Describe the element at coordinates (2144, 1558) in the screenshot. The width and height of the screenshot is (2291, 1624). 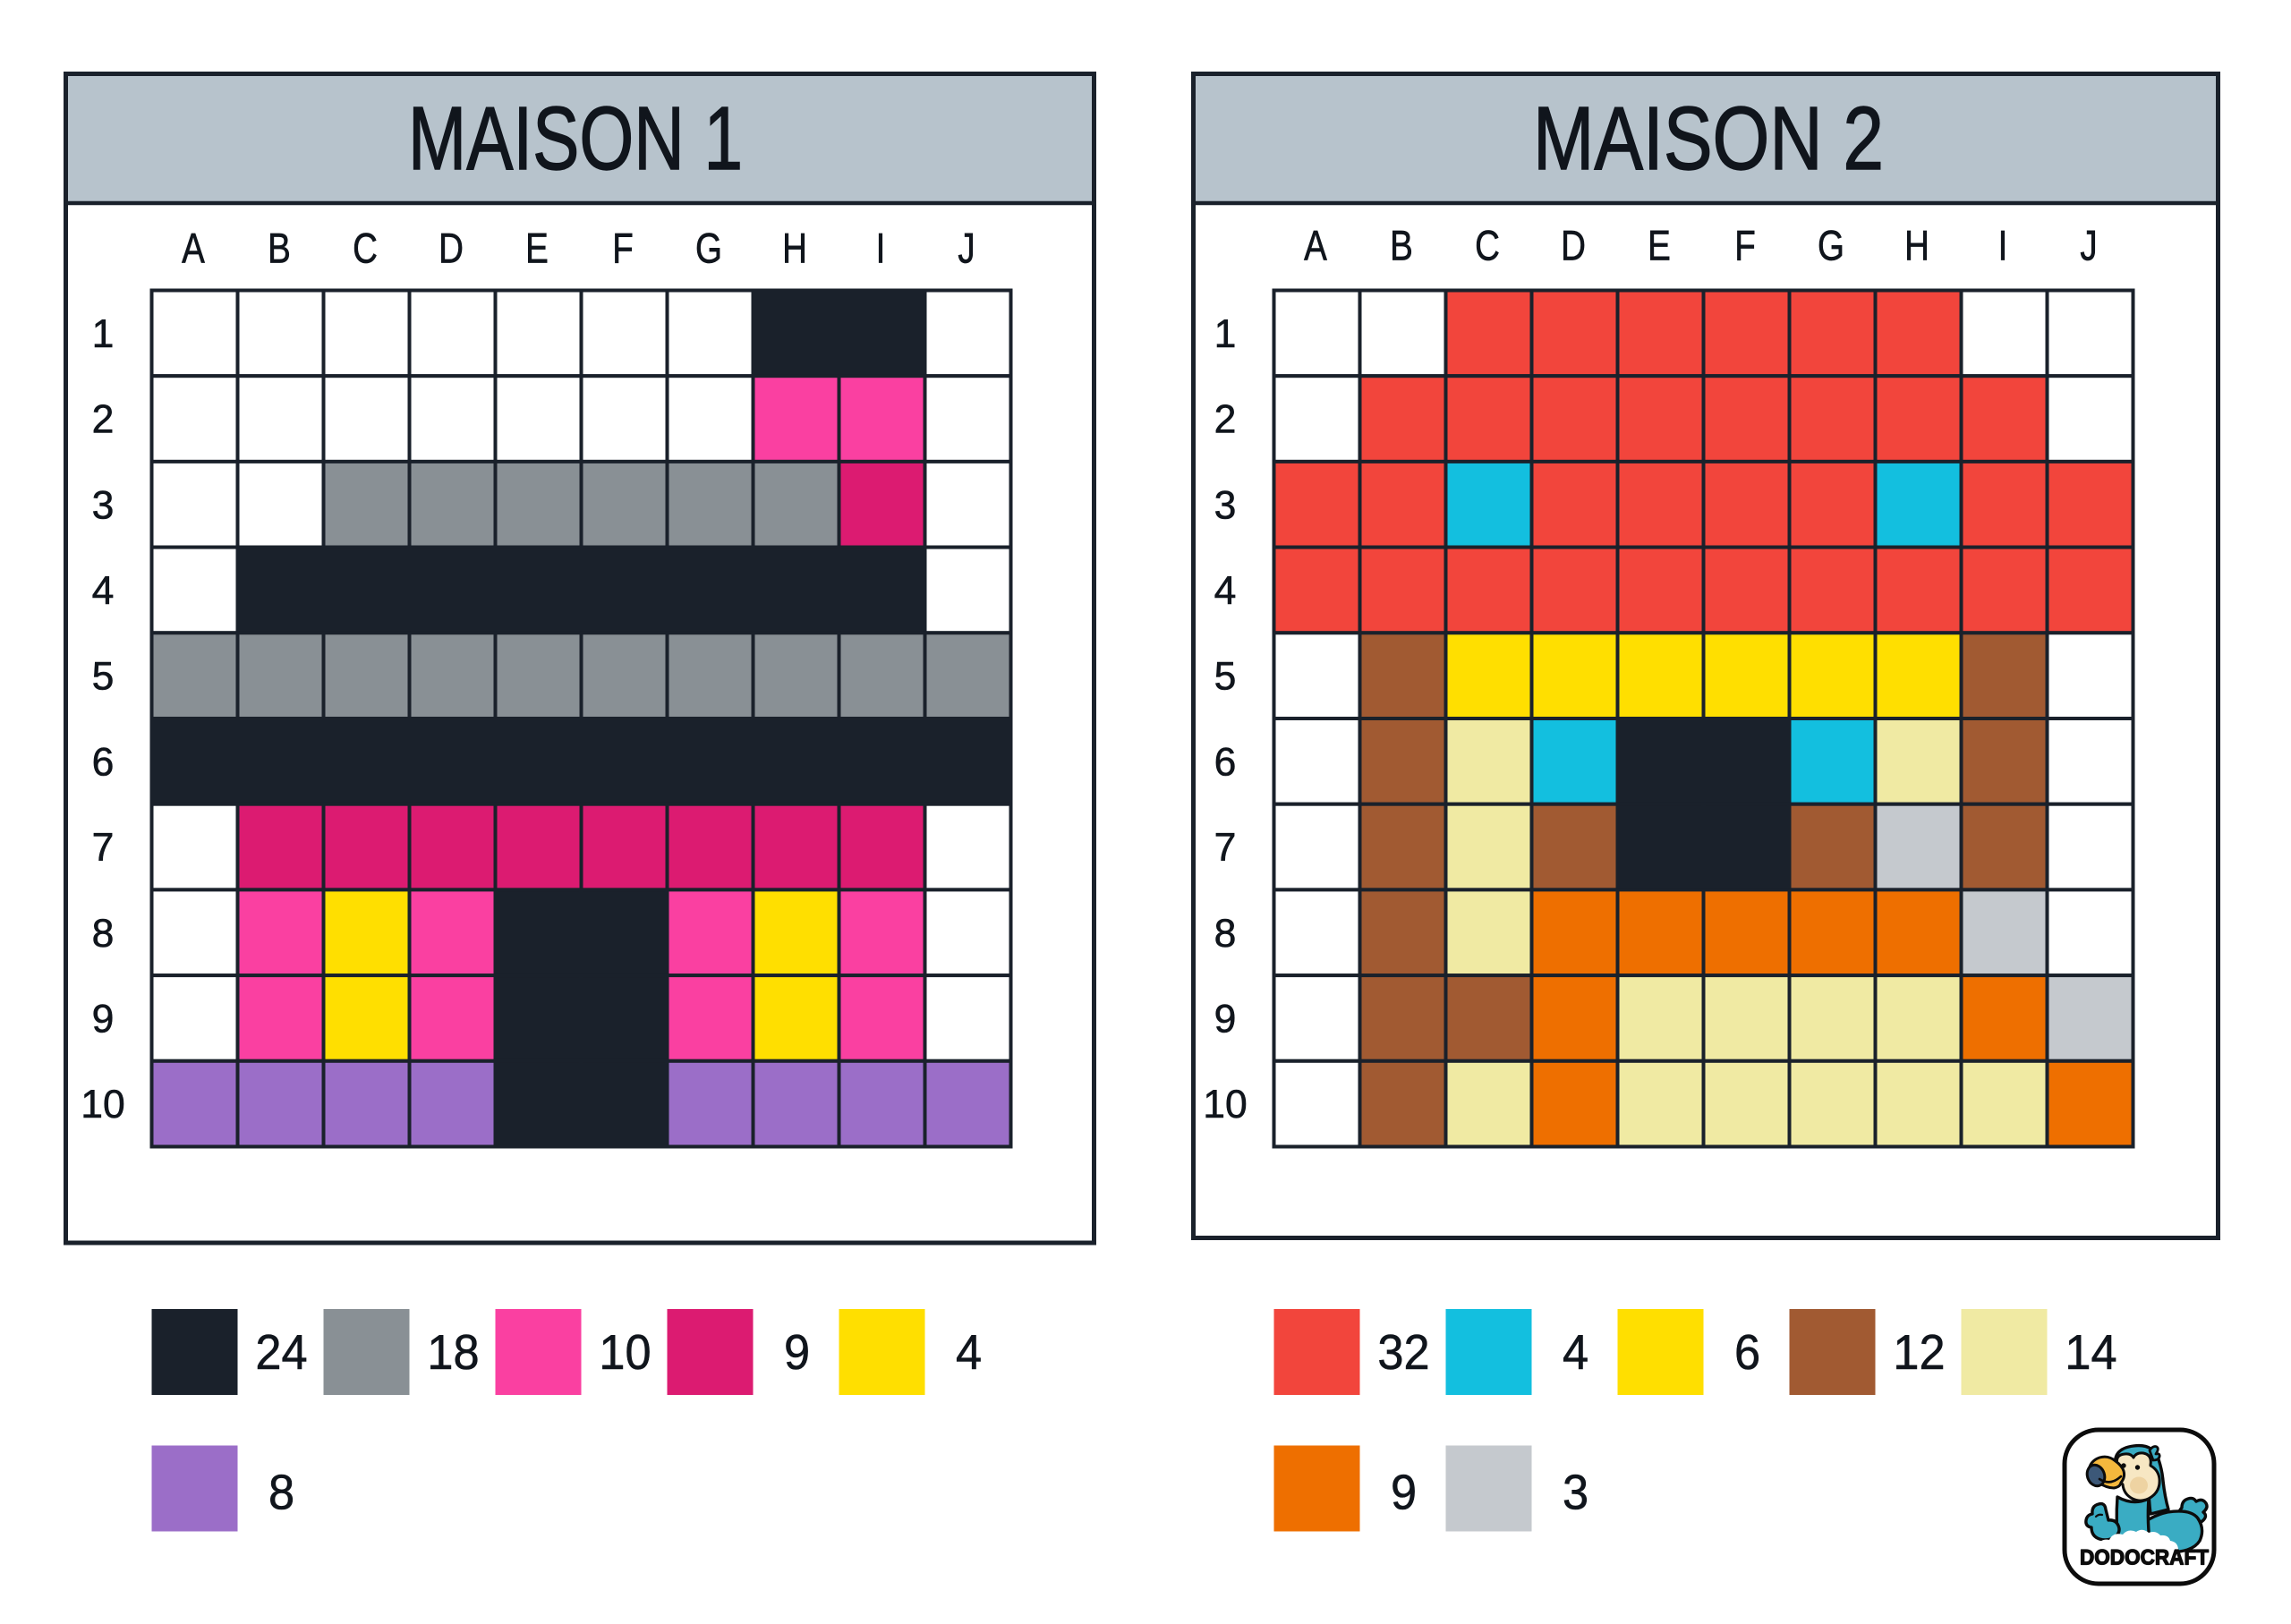
I see `svg-text: DODOCRAFT` at that location.